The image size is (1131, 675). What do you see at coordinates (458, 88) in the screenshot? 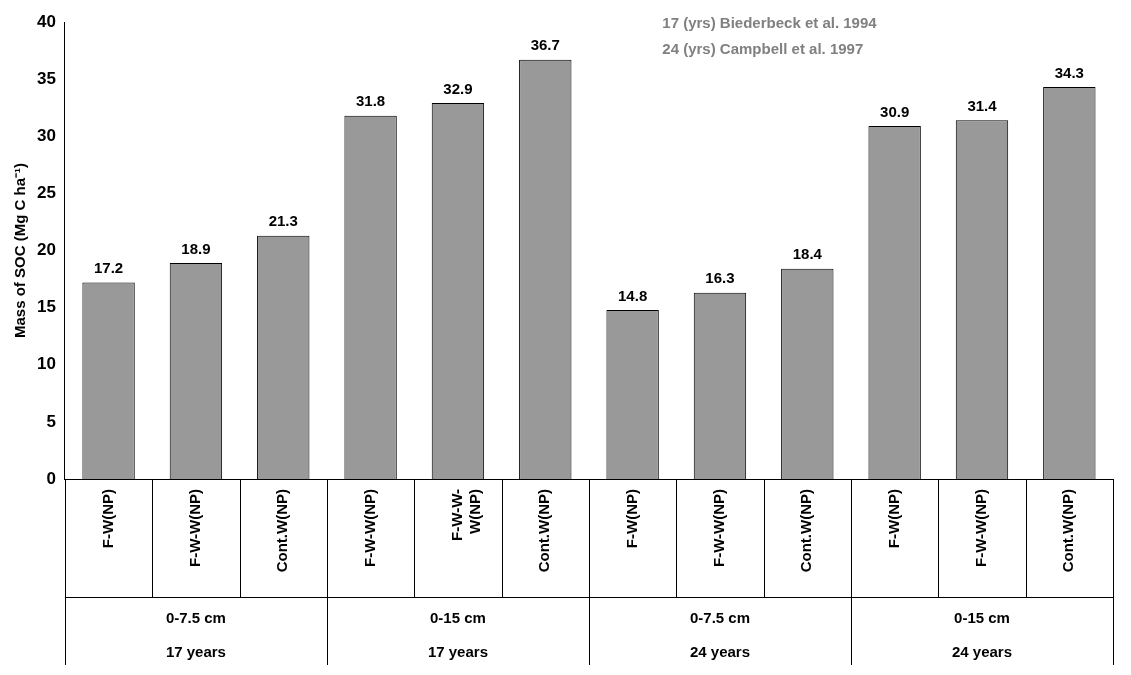
I see `data-label: 32.9` at bounding box center [458, 88].